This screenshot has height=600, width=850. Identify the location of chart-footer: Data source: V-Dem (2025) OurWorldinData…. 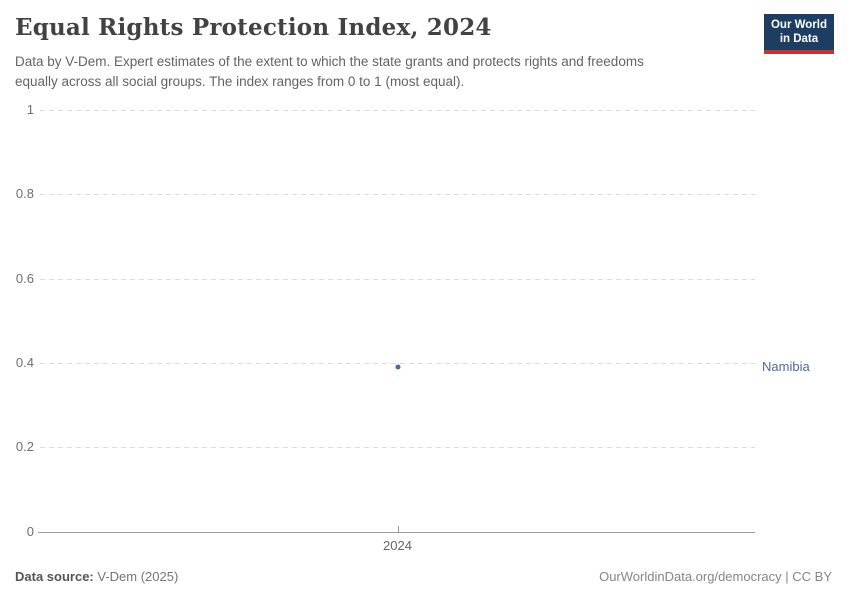
(423, 576).